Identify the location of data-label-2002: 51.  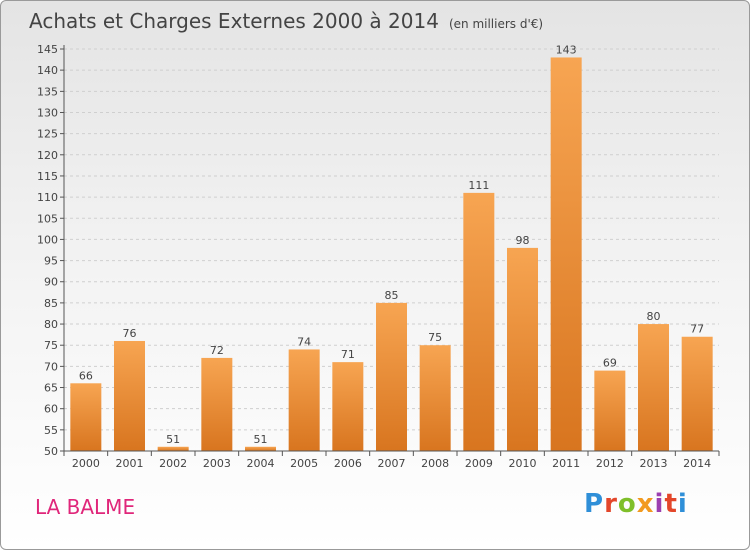
(173, 439).